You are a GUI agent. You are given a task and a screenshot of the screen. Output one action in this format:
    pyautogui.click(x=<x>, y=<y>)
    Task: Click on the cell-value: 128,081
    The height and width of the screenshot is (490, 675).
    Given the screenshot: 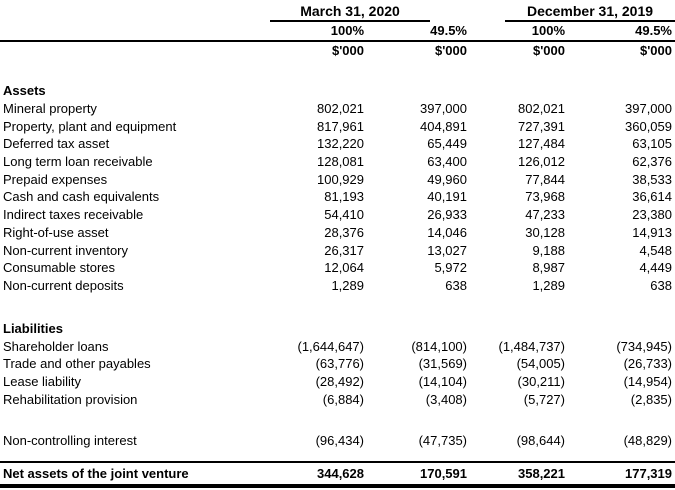 What is the action you would take?
    pyautogui.click(x=340, y=162)
    